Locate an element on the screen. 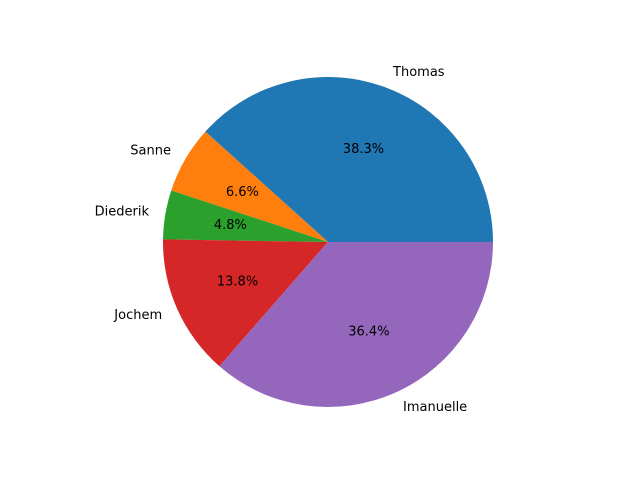  slice-percent-thomas: 38.3% is located at coordinates (363, 149).